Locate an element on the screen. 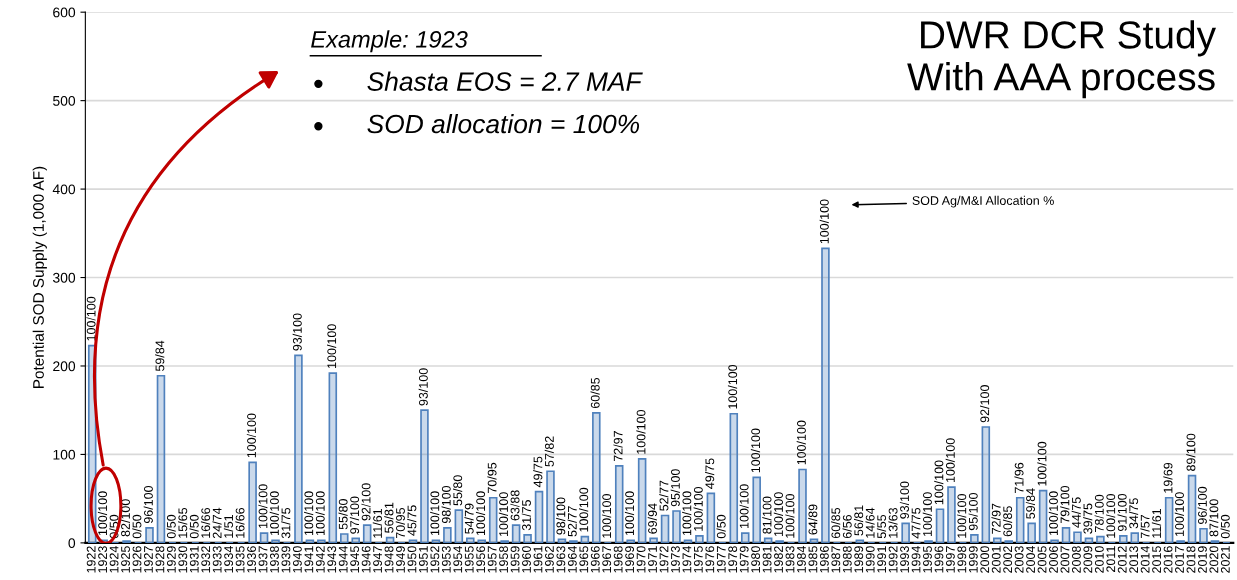 The image size is (1237, 580). x-tick-label: 1946 is located at coordinates (366, 559).